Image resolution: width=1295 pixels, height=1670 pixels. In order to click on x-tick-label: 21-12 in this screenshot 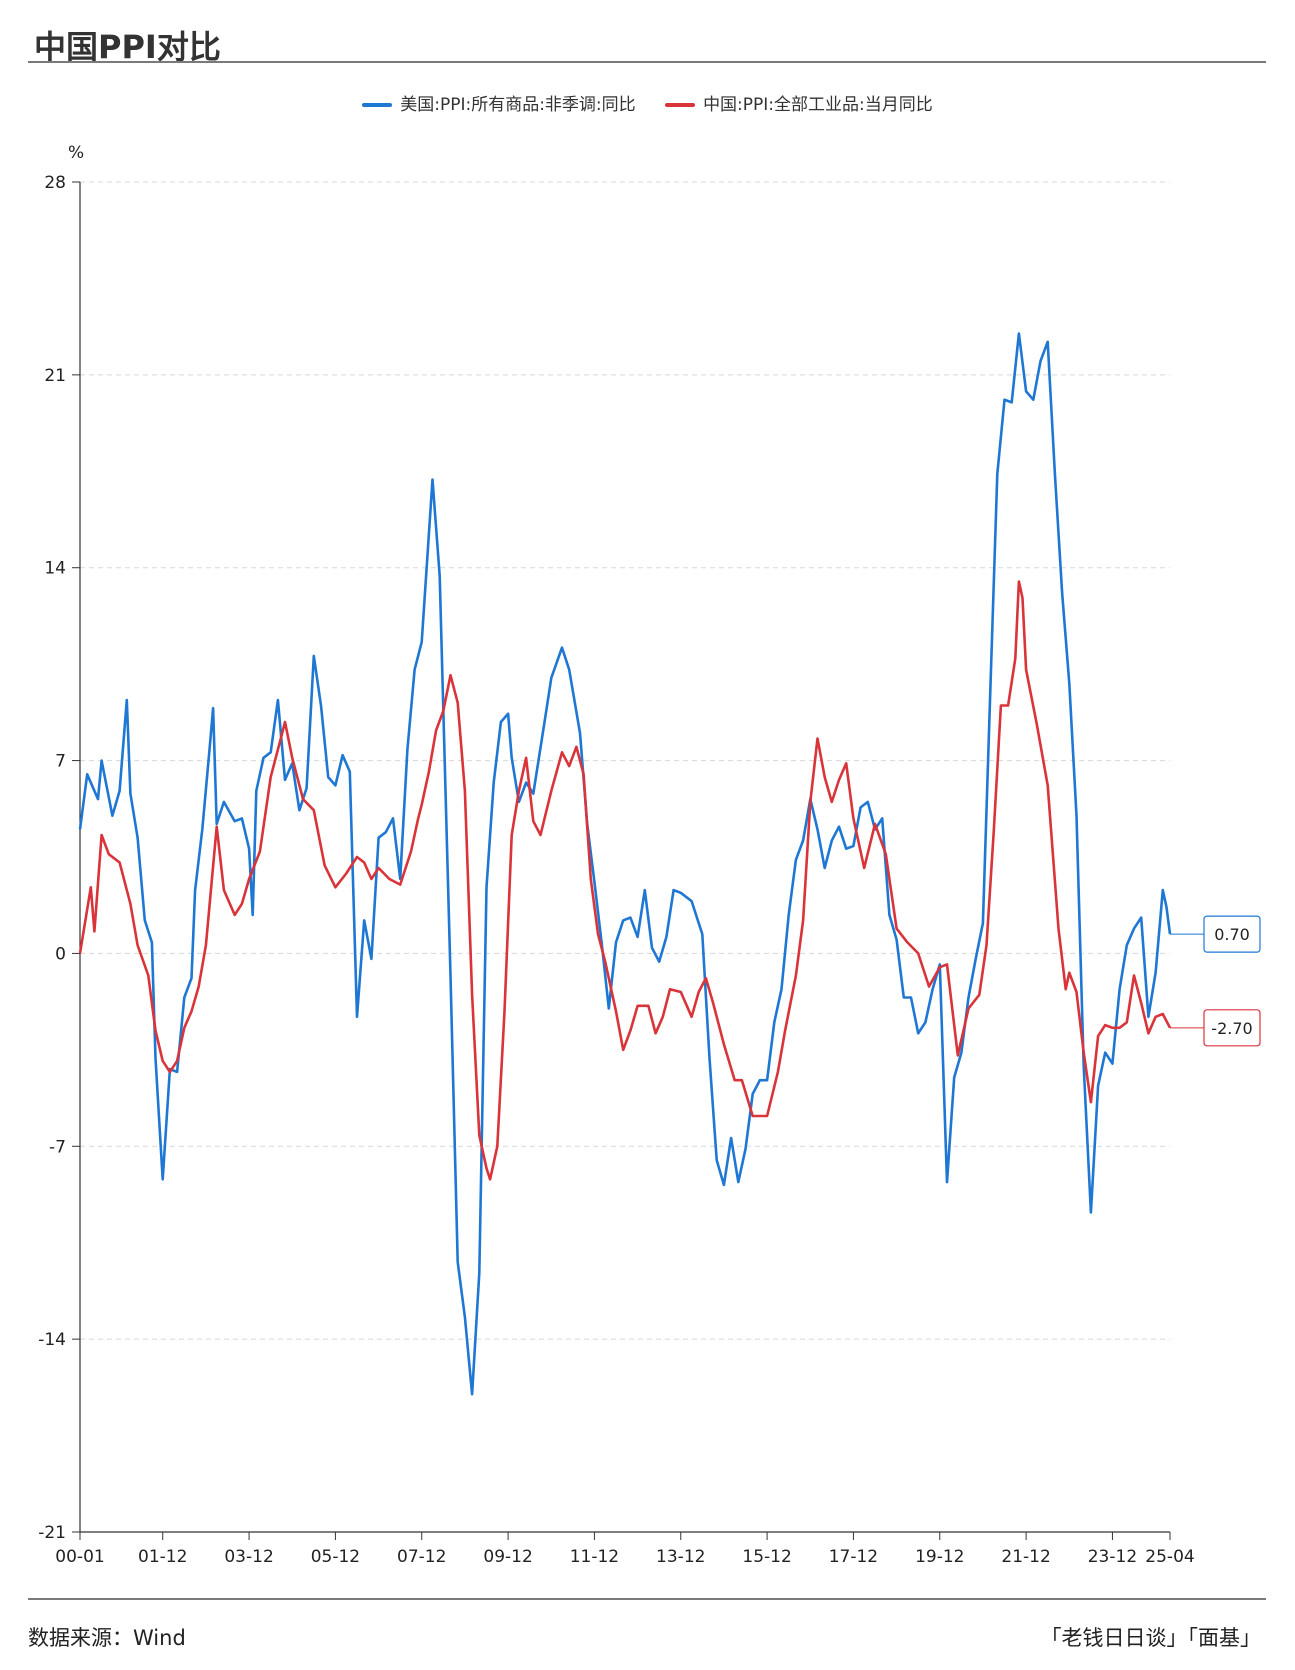, I will do `click(1025, 1557)`.